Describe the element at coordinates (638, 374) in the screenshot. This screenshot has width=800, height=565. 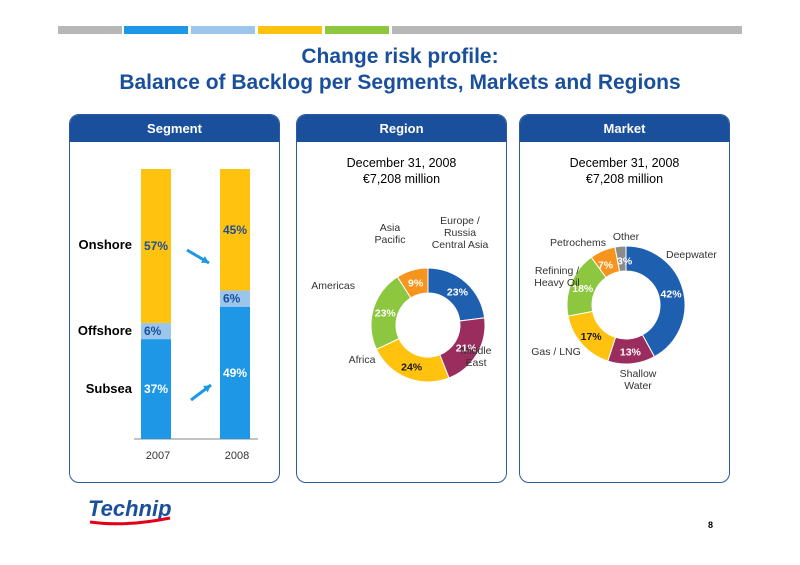
I see `slice-label-1-0: Shallow` at that location.